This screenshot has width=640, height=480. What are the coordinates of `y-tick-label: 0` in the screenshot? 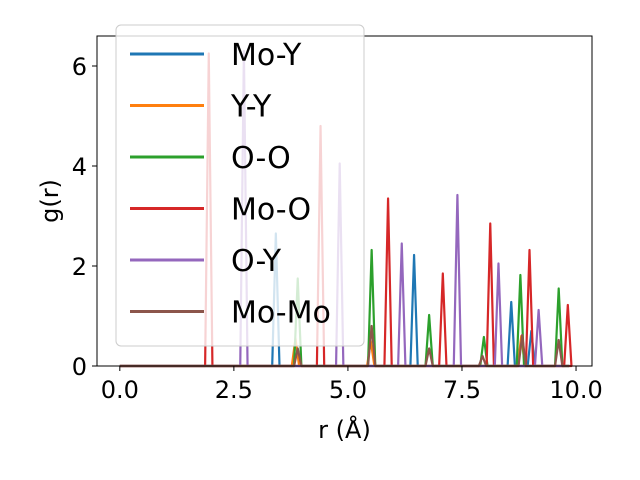 It's located at (79, 367).